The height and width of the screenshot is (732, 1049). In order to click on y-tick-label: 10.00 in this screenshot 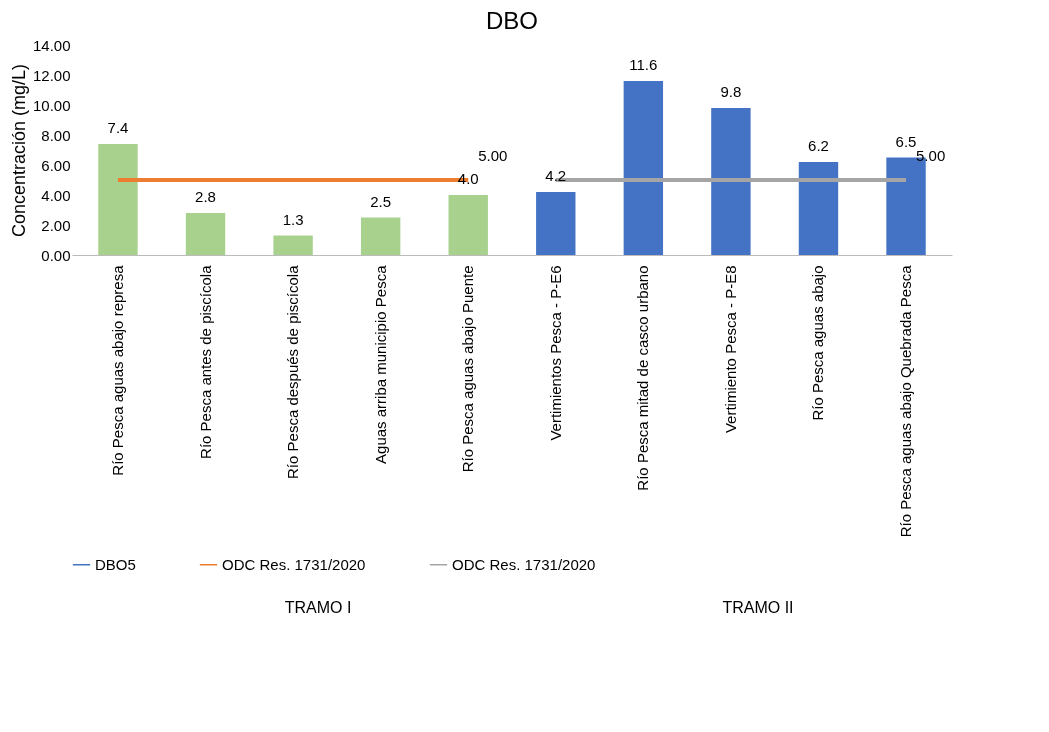, I will do `click(51, 105)`.